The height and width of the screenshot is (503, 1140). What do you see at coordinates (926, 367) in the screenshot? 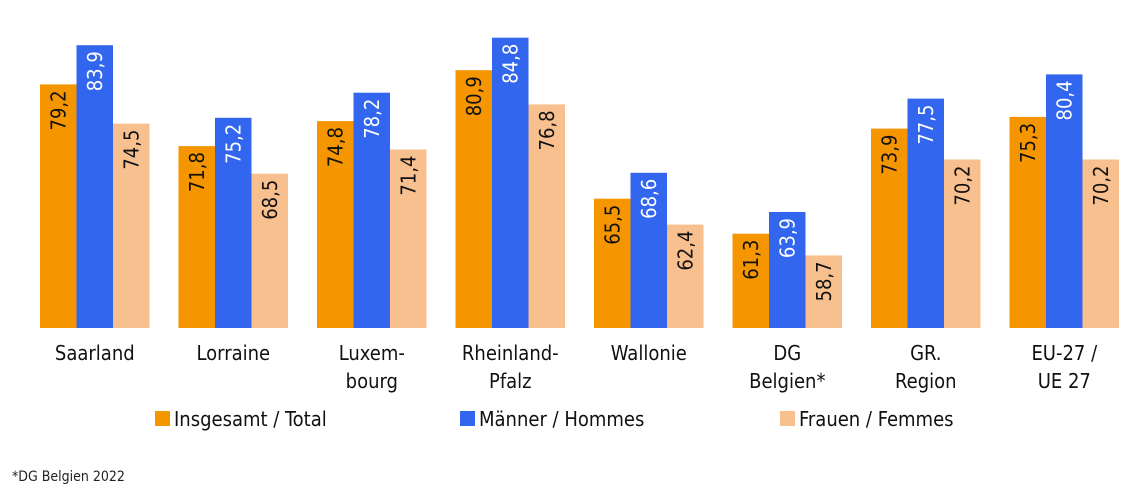
I see `category-label: GR. Region` at bounding box center [926, 367].